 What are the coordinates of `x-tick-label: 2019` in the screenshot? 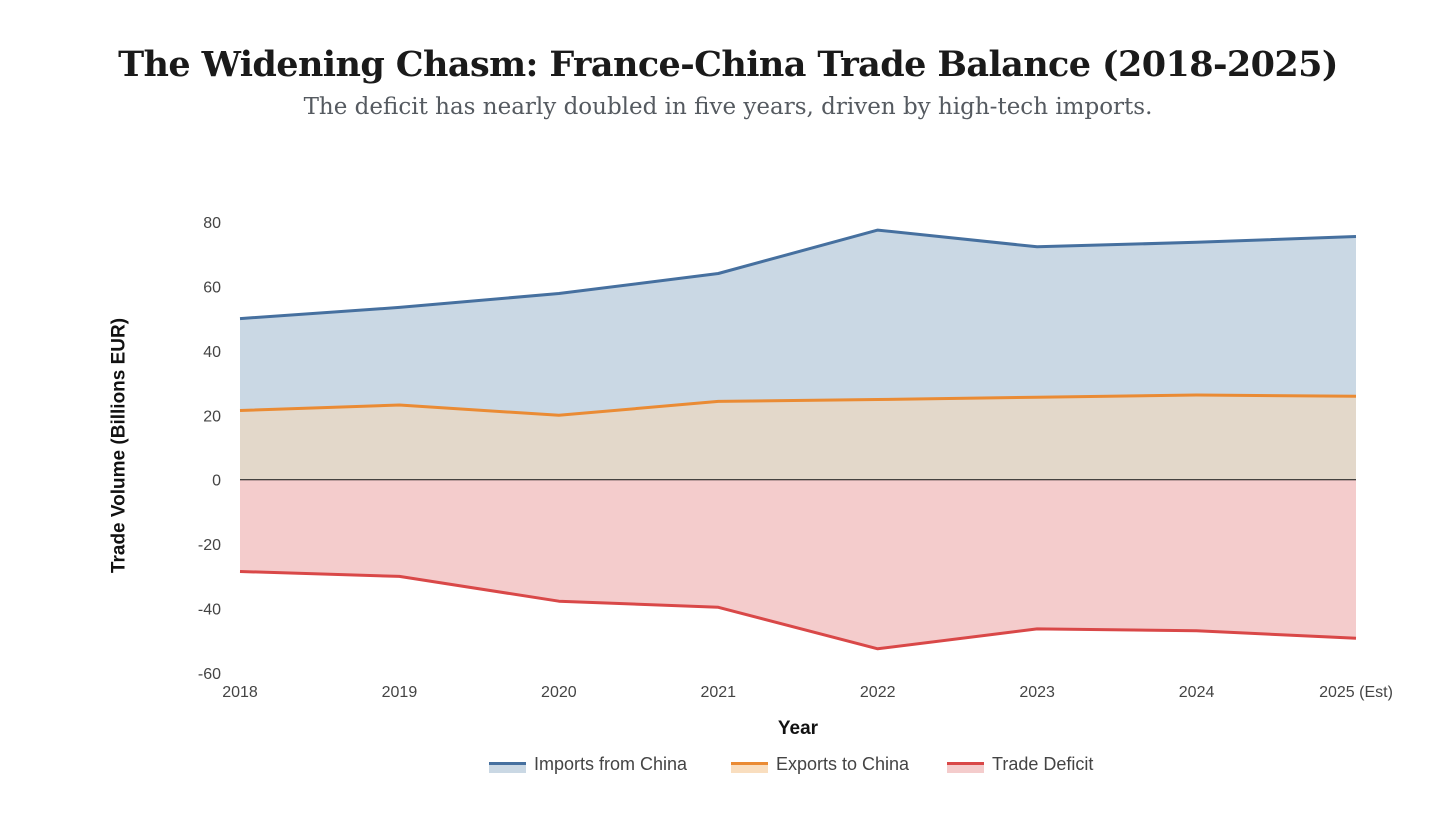 It's located at (400, 692).